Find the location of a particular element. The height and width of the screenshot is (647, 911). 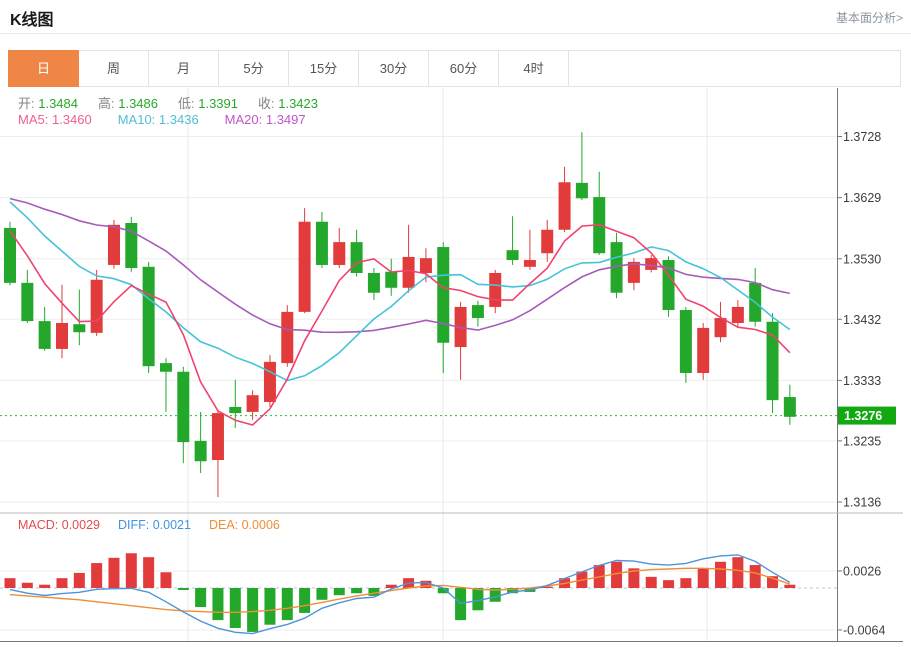

tab-timeframe-3: 5分 is located at coordinates (254, 68).